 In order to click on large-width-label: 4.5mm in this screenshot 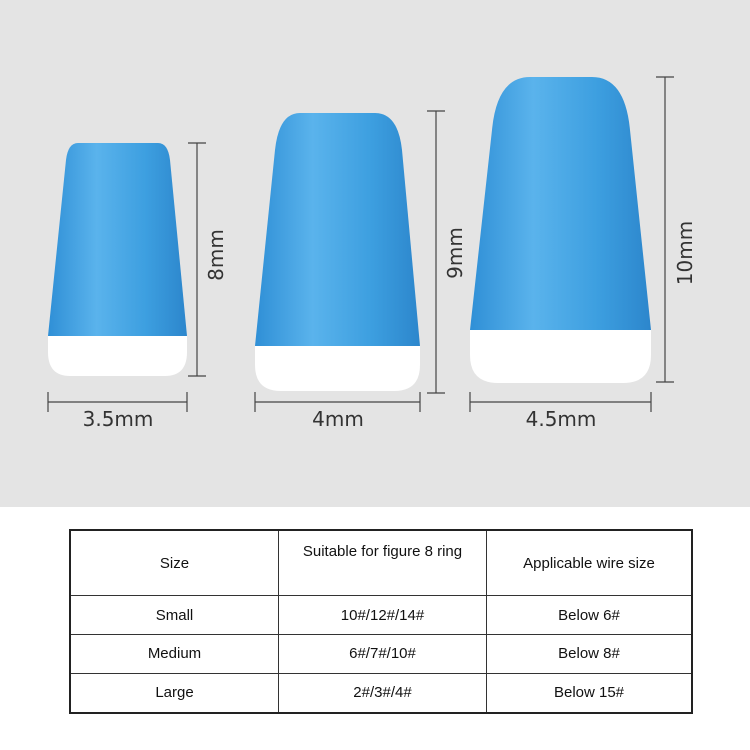, I will do `click(561, 419)`.